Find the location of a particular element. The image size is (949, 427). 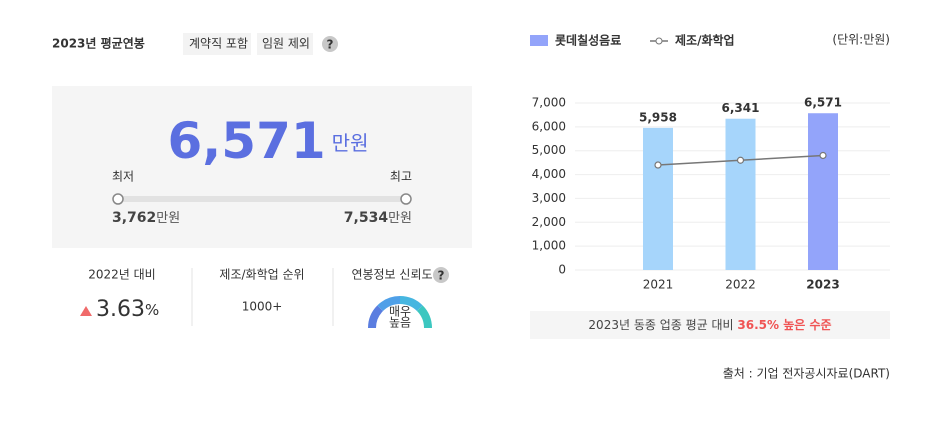

tag: 임원 제외 is located at coordinates (286, 44).